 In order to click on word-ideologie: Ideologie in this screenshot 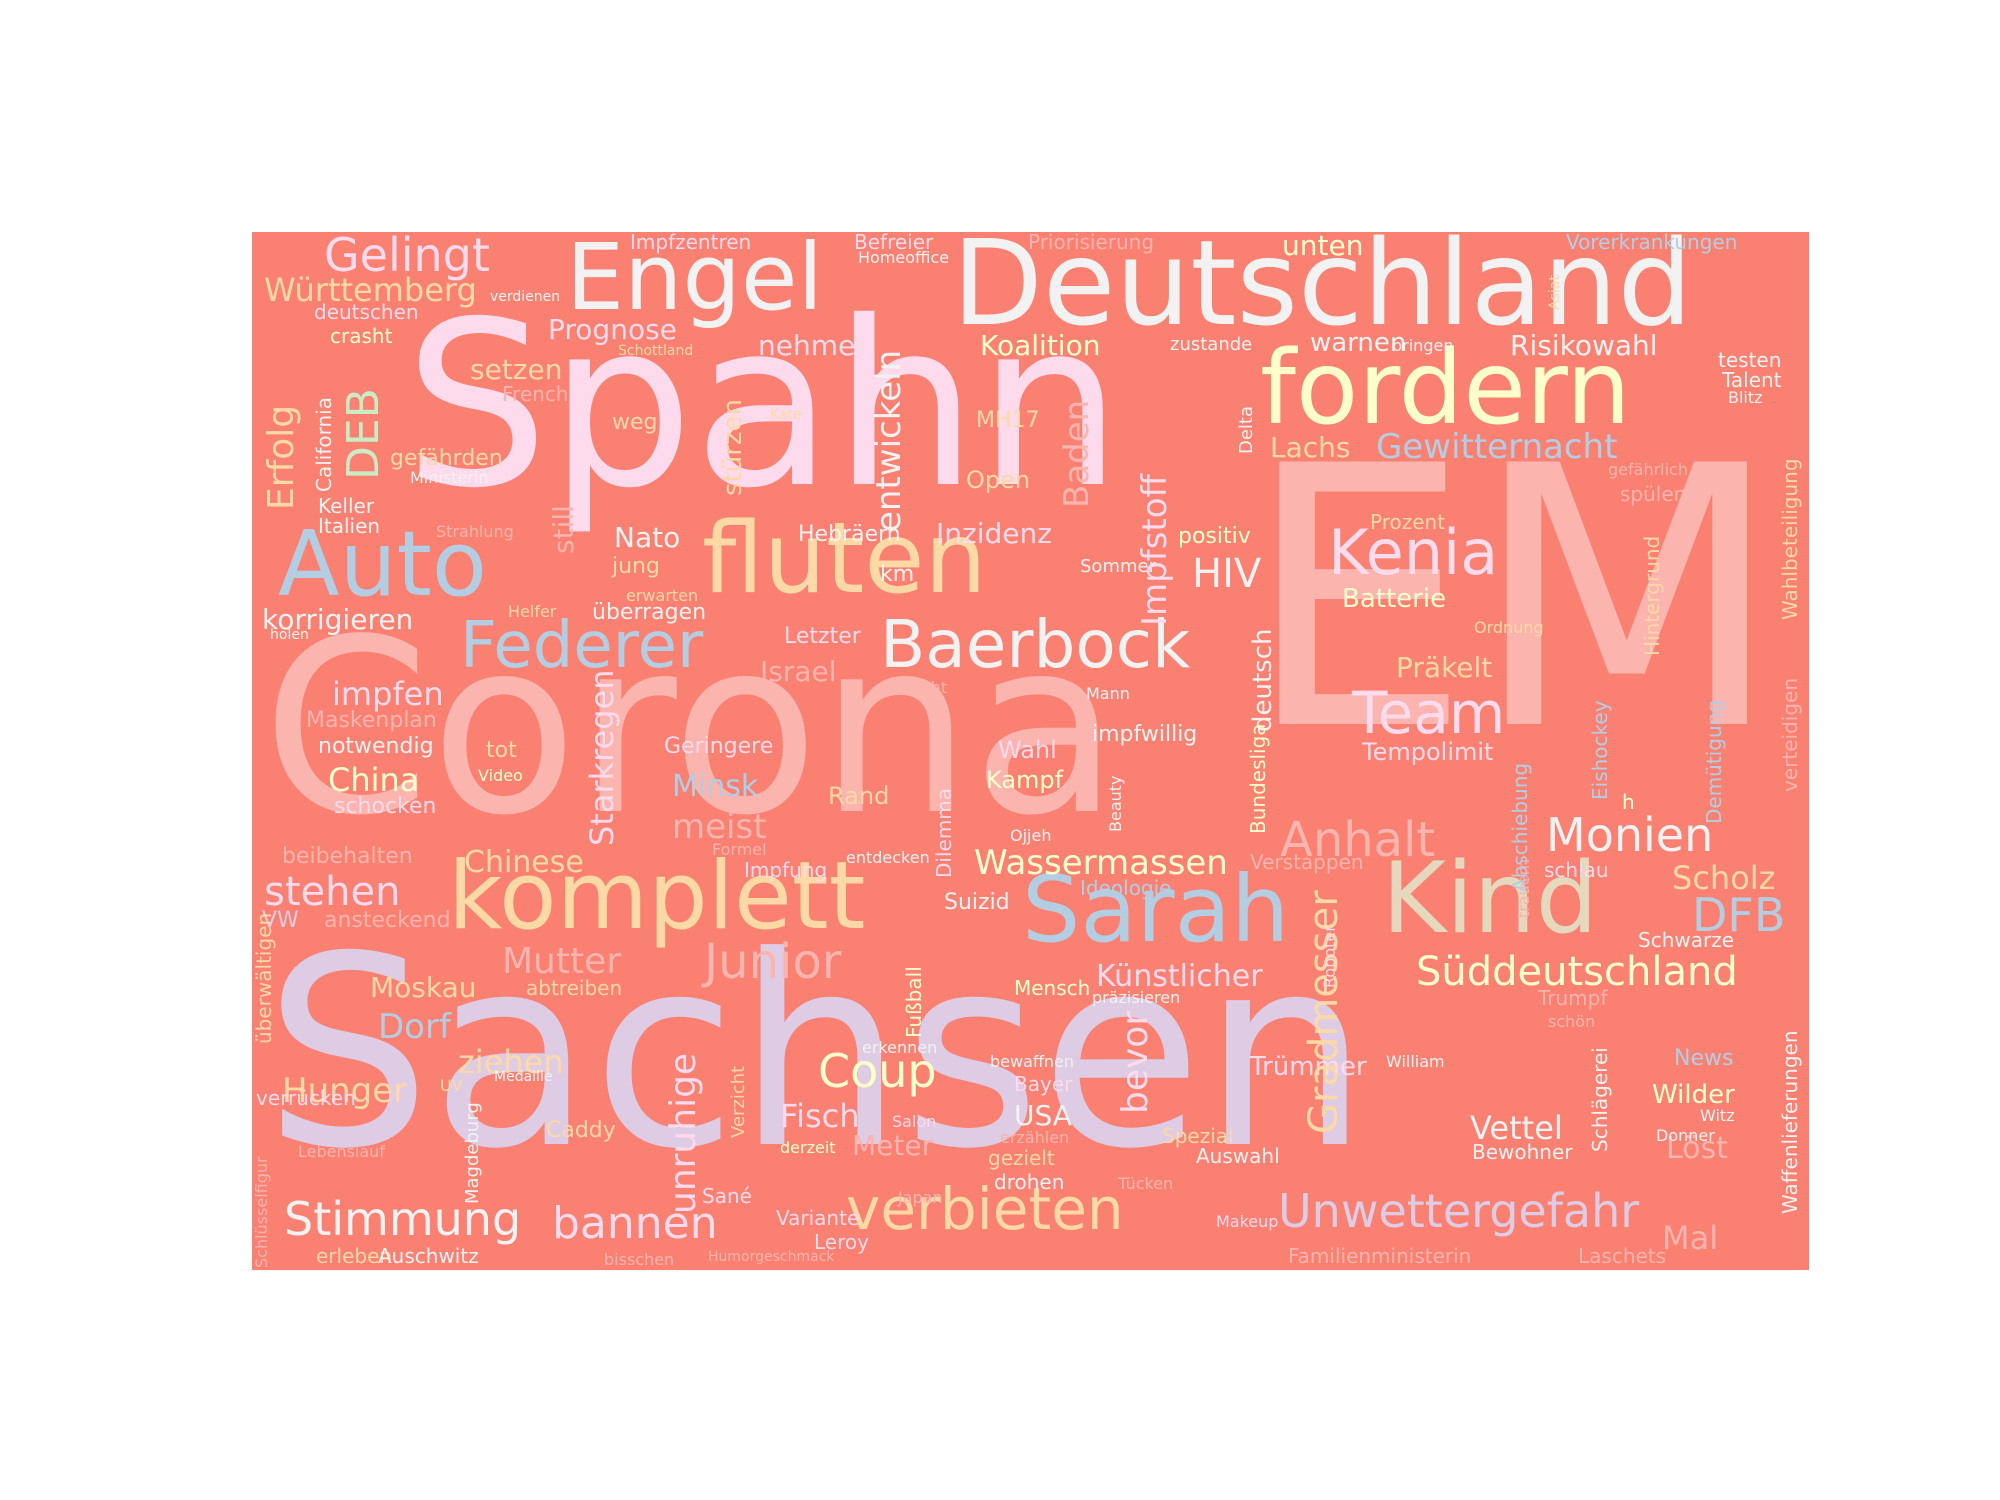, I will do `click(1126, 888)`.